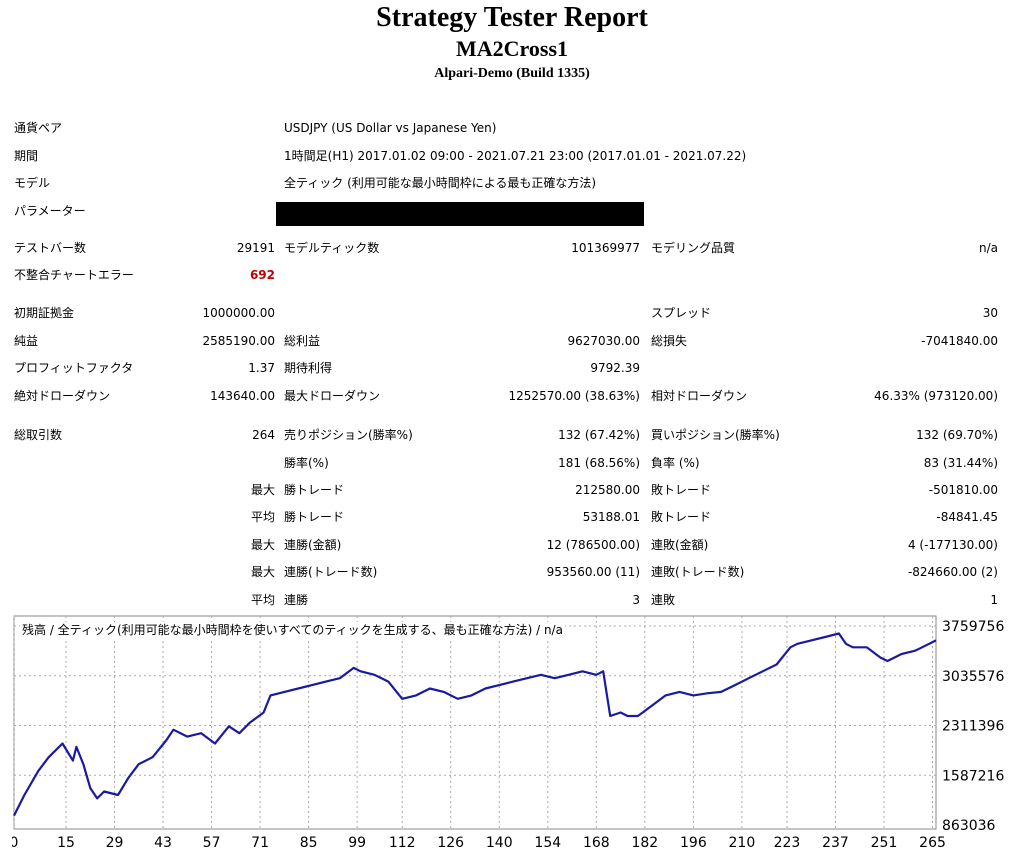  What do you see at coordinates (332, 248) in the screenshot?
I see `ticks-label: モデルティック数` at bounding box center [332, 248].